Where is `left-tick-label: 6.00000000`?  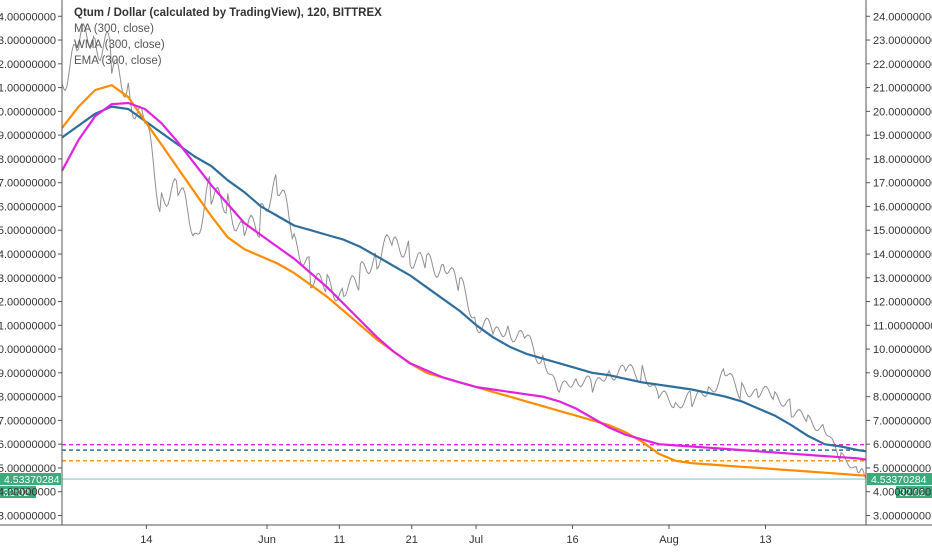
left-tick-label: 6.00000000 is located at coordinates (28, 445).